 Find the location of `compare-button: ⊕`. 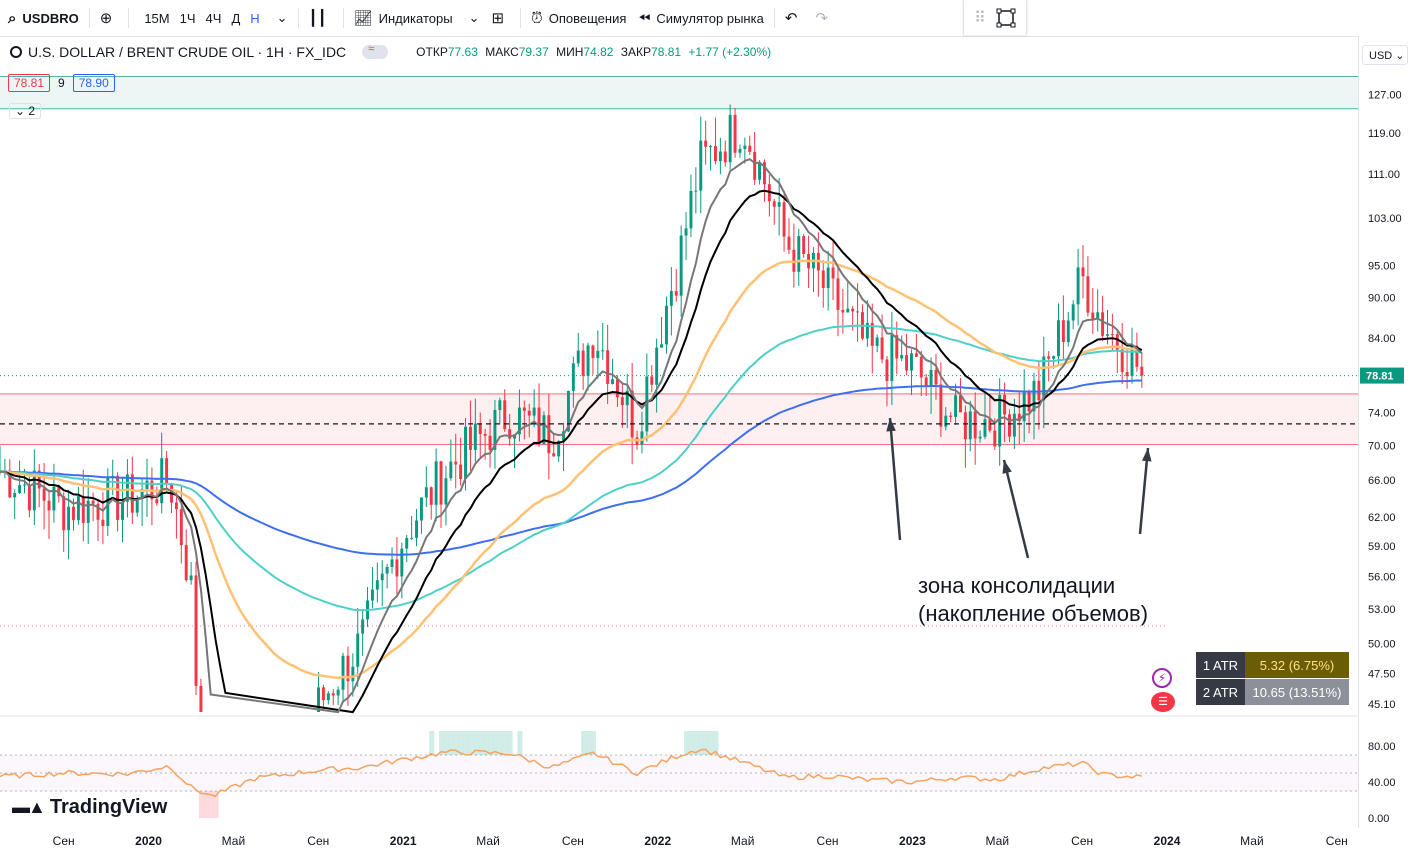

compare-button: ⊕ is located at coordinates (109, 18).